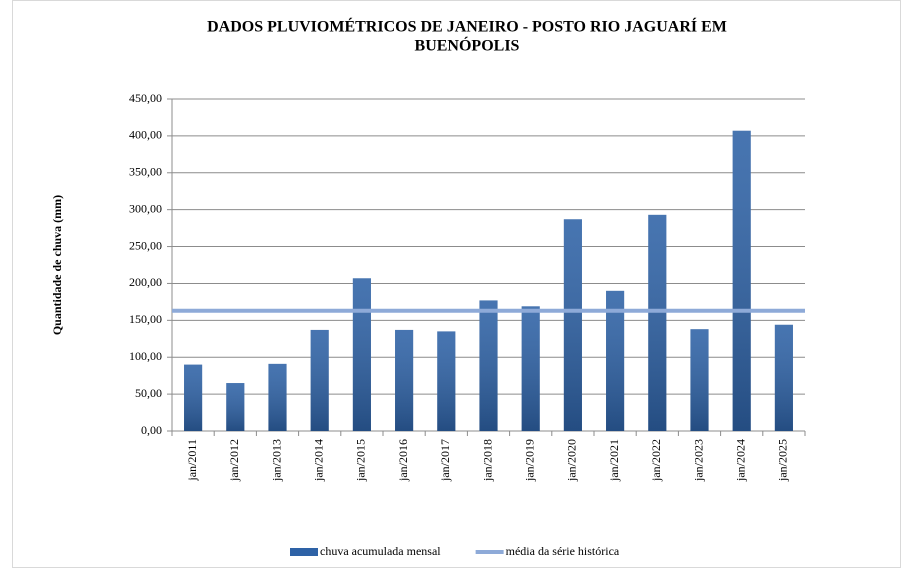  I want to click on x-tick-label: jan/2018, so click(487, 460).